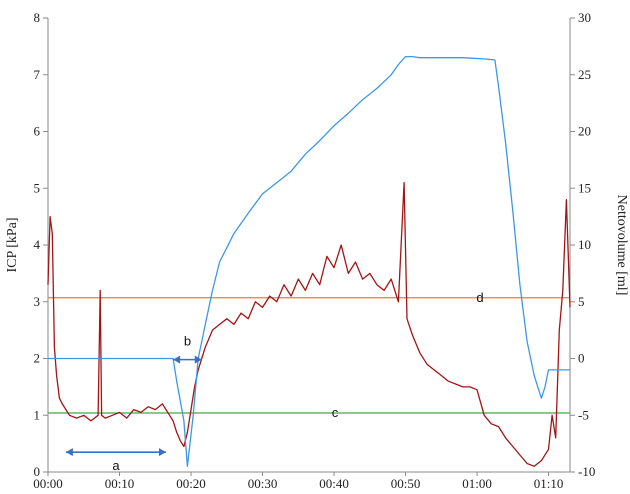  Describe the element at coordinates (479, 297) in the screenshot. I see `reference-label-d: d` at that location.